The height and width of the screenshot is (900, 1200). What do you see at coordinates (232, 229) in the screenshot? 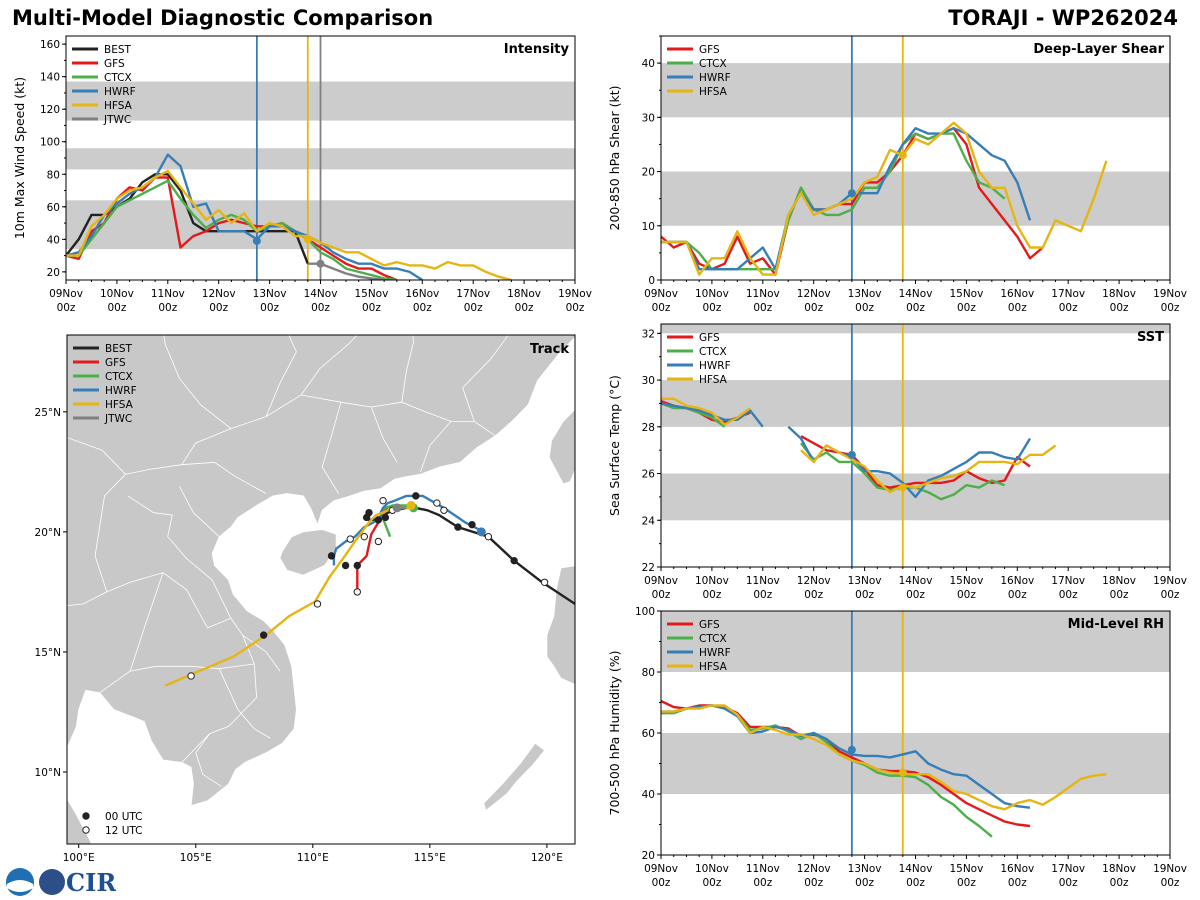
I see `series-ctcx-line` at bounding box center [232, 229].